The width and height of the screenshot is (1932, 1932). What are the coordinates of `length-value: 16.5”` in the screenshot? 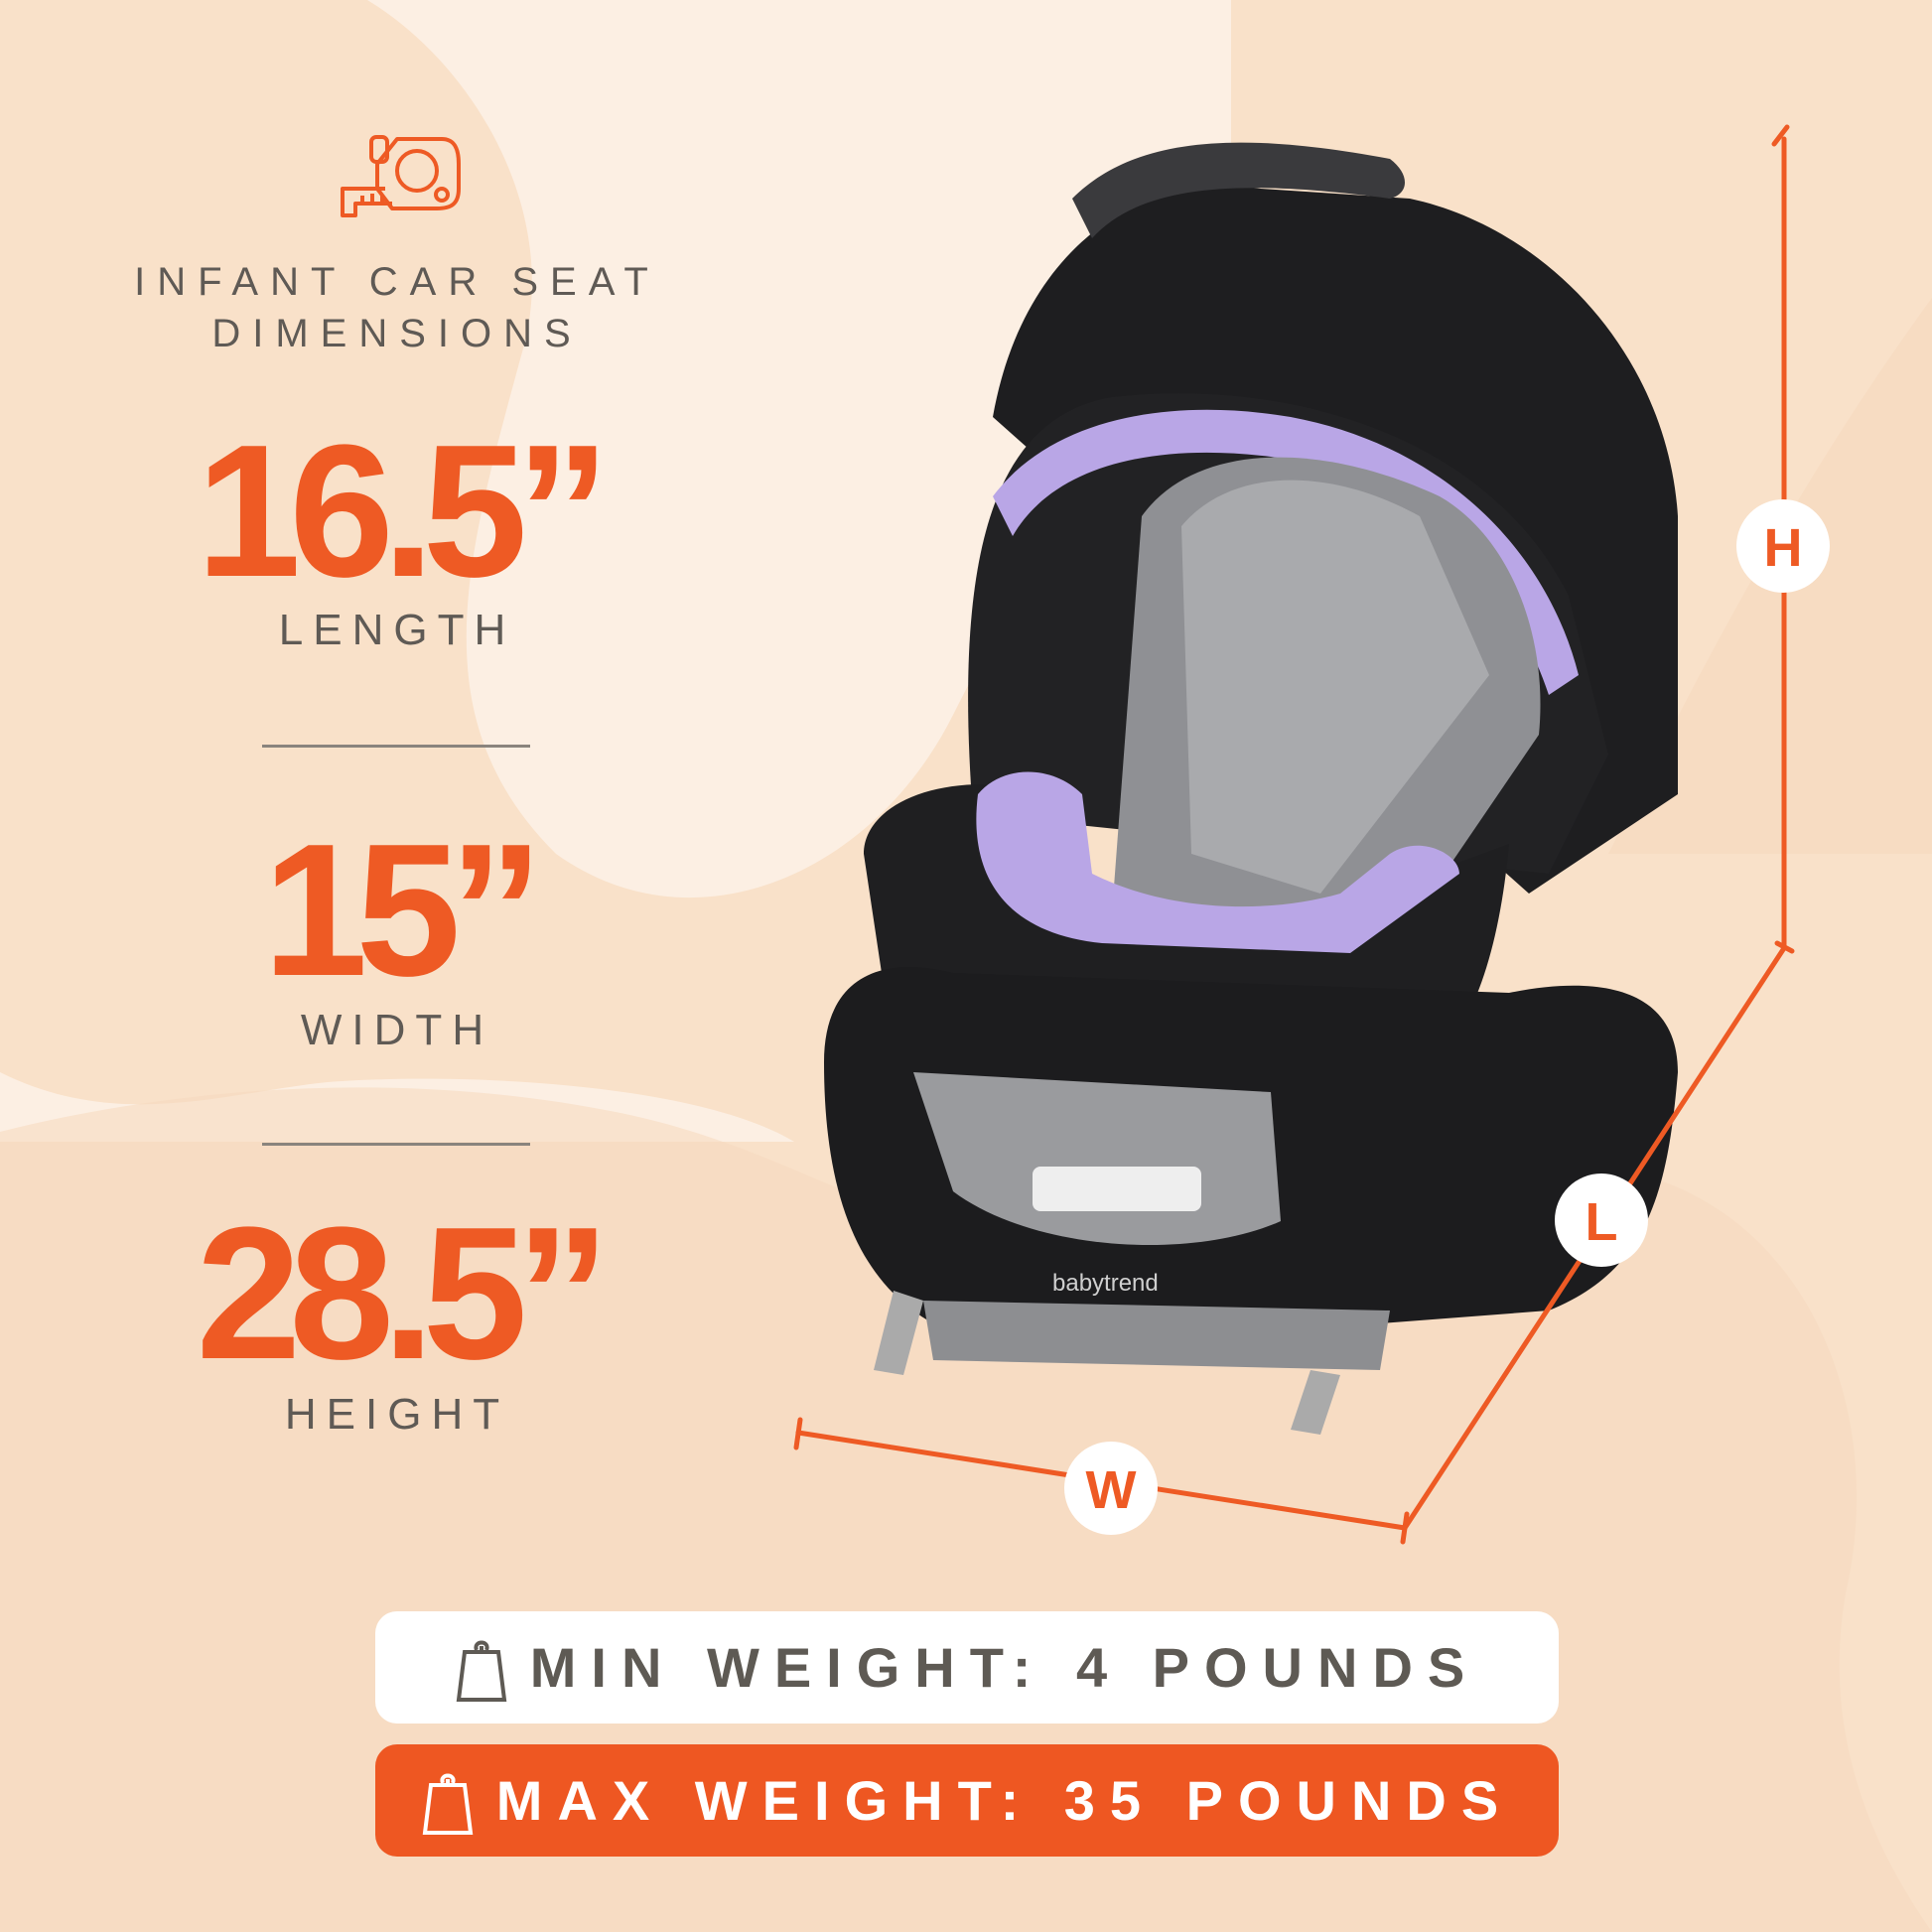 It's located at (403, 512).